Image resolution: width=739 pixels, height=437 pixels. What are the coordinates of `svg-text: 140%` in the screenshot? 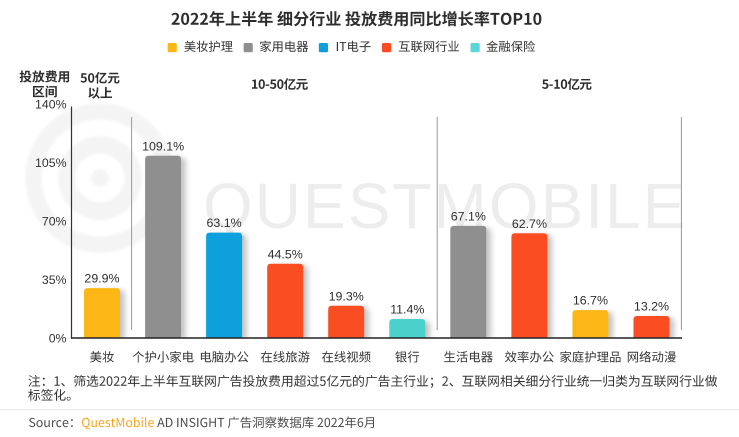 It's located at (51, 105).